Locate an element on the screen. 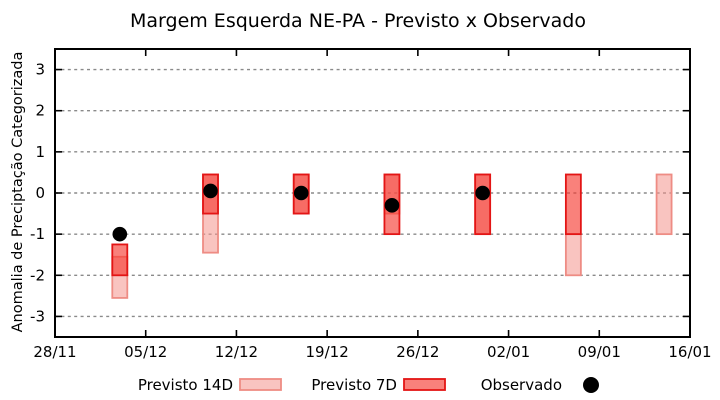 This screenshot has width=720, height=400. x-tick-label: 05/12 is located at coordinates (145, 352).